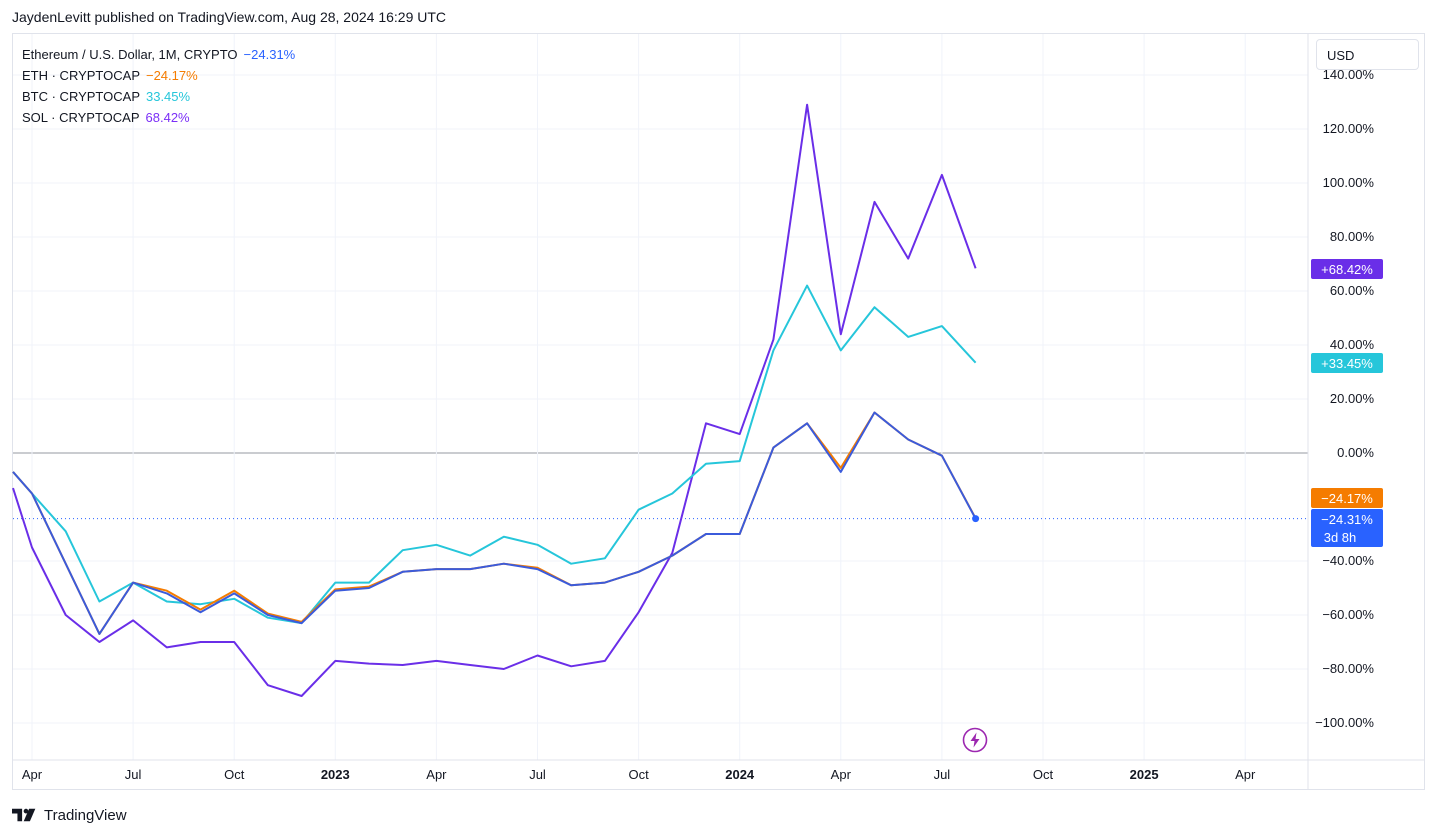 The width and height of the screenshot is (1439, 836). I want to click on legend-series-name: SOL · CRYPTOCAP, so click(81, 117).